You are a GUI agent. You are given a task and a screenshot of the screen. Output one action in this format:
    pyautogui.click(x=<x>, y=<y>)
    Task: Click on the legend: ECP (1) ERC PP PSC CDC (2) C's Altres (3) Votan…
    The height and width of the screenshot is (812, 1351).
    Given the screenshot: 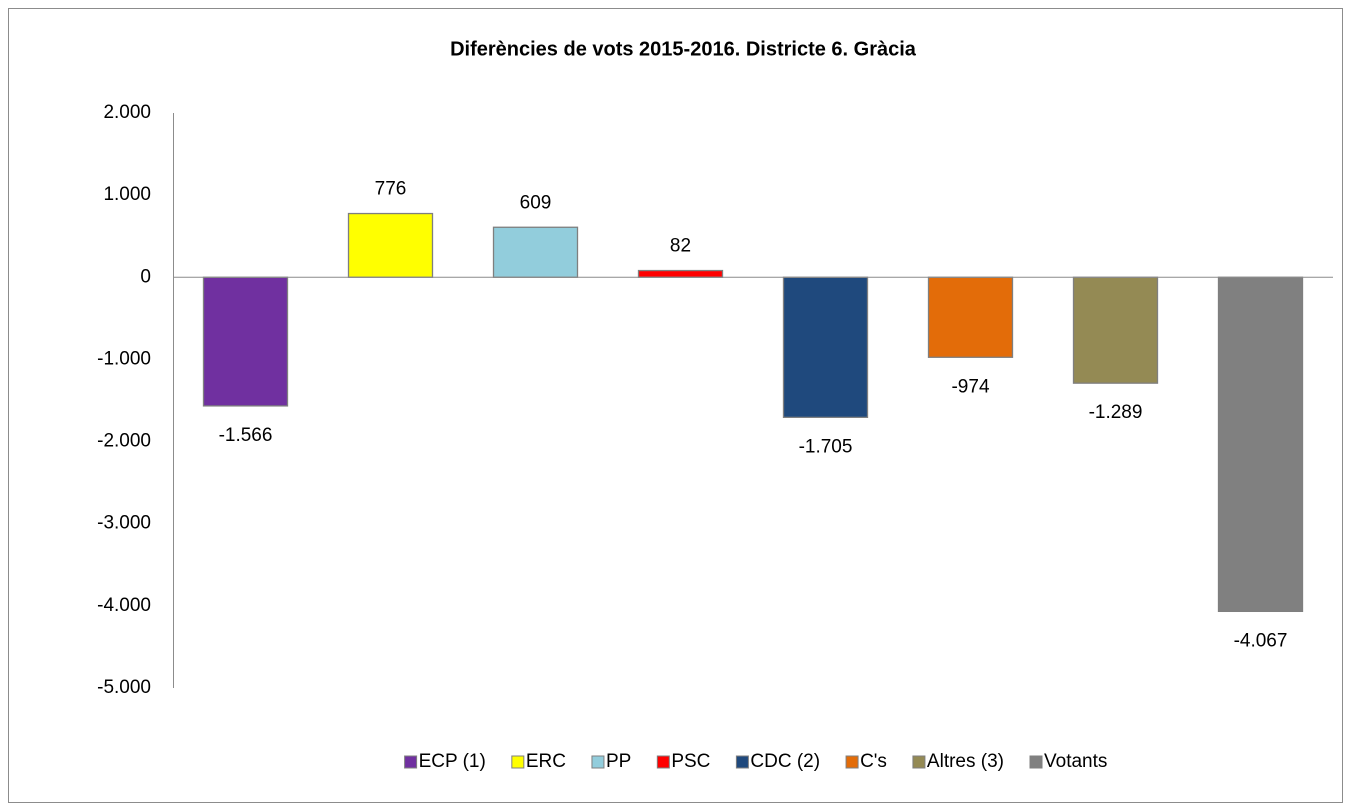 What is the action you would take?
    pyautogui.click(x=755, y=761)
    